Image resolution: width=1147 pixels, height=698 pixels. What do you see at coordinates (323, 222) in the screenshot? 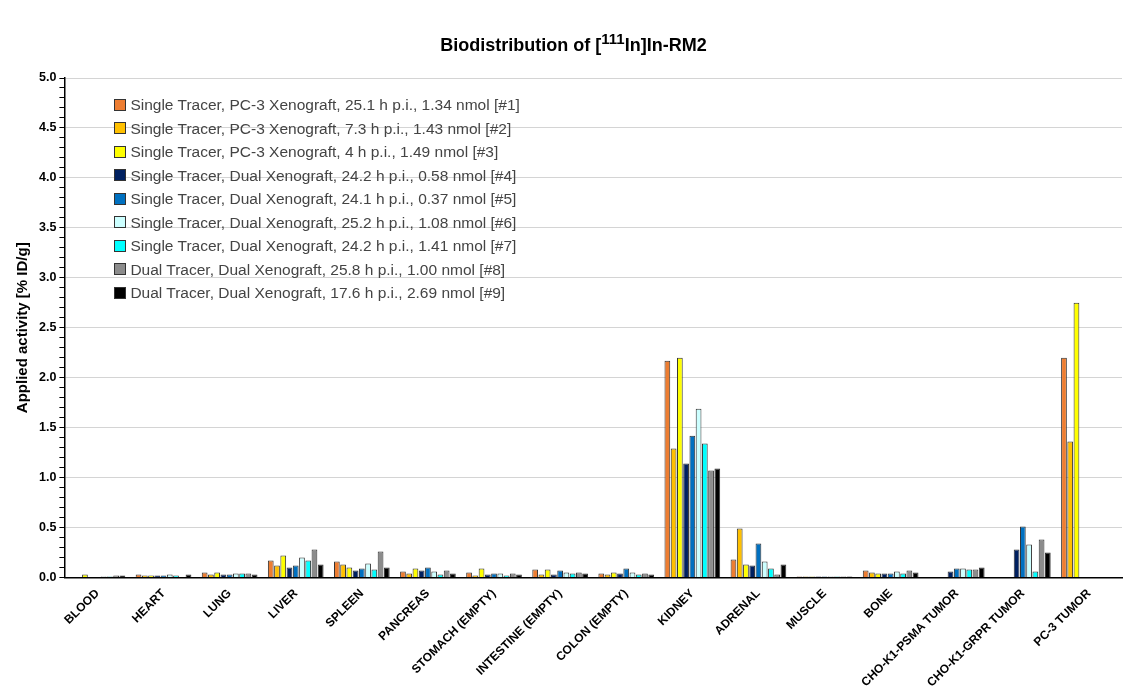
I see `legend-label: Single Tracer, Dual Xenograft, 25.2 h p.i., 1.08 nmol [#6]` at bounding box center [323, 222].